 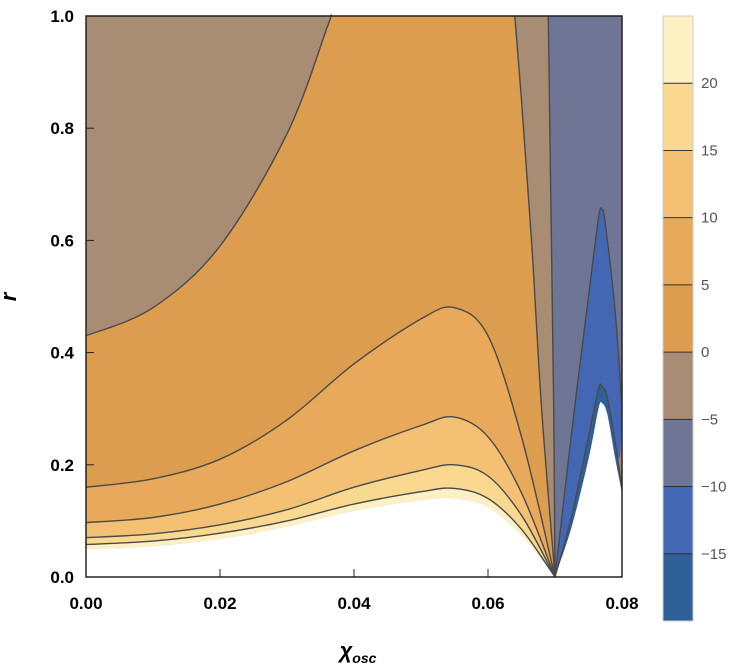 I want to click on x-axis: 0.00 0.02 0.04 0.06 0.08, so click(x=354, y=591).